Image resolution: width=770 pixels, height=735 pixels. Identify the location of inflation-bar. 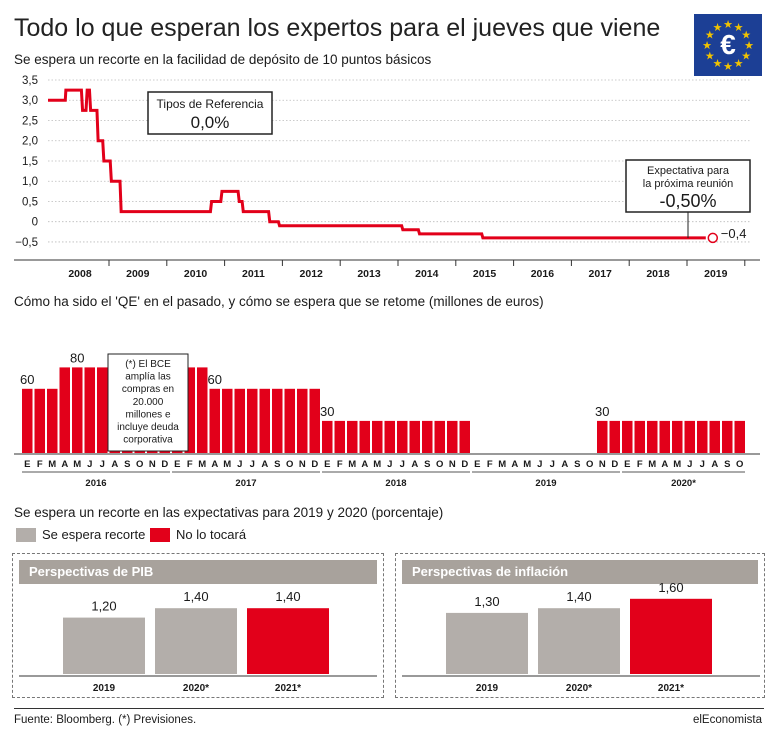
(671, 636).